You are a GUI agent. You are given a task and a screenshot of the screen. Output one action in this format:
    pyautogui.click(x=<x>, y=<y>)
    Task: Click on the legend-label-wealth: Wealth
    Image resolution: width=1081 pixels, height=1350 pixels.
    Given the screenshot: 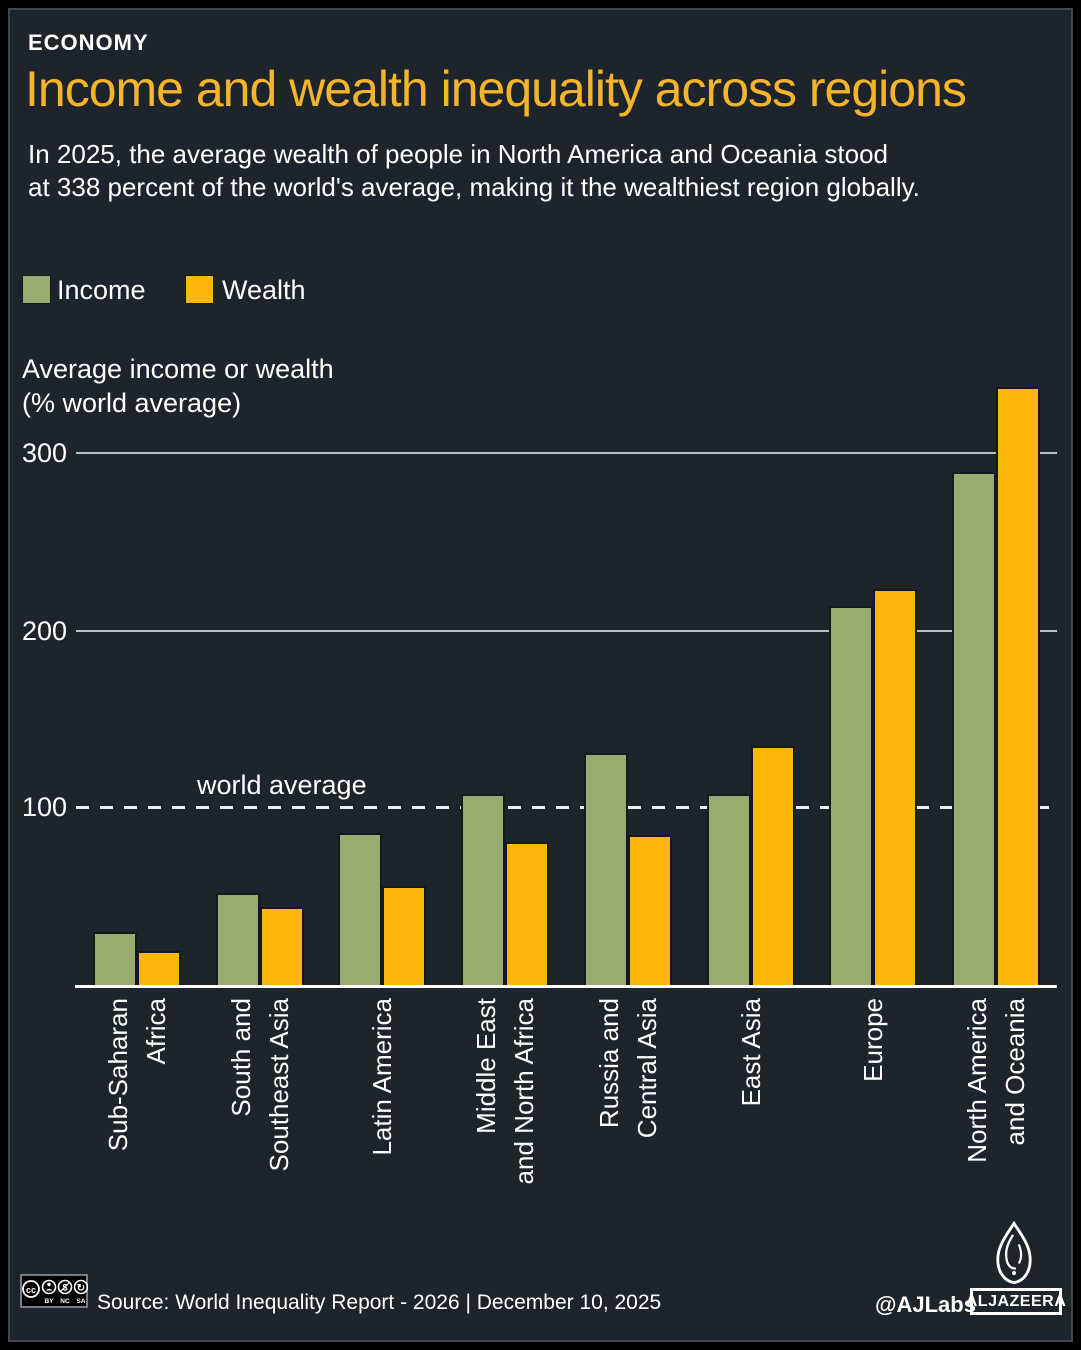 What is the action you would take?
    pyautogui.click(x=264, y=290)
    